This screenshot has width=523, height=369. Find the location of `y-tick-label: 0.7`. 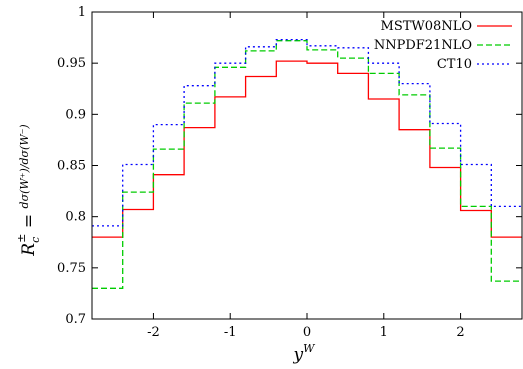

y-tick-label: 0.7 is located at coordinates (75, 319).